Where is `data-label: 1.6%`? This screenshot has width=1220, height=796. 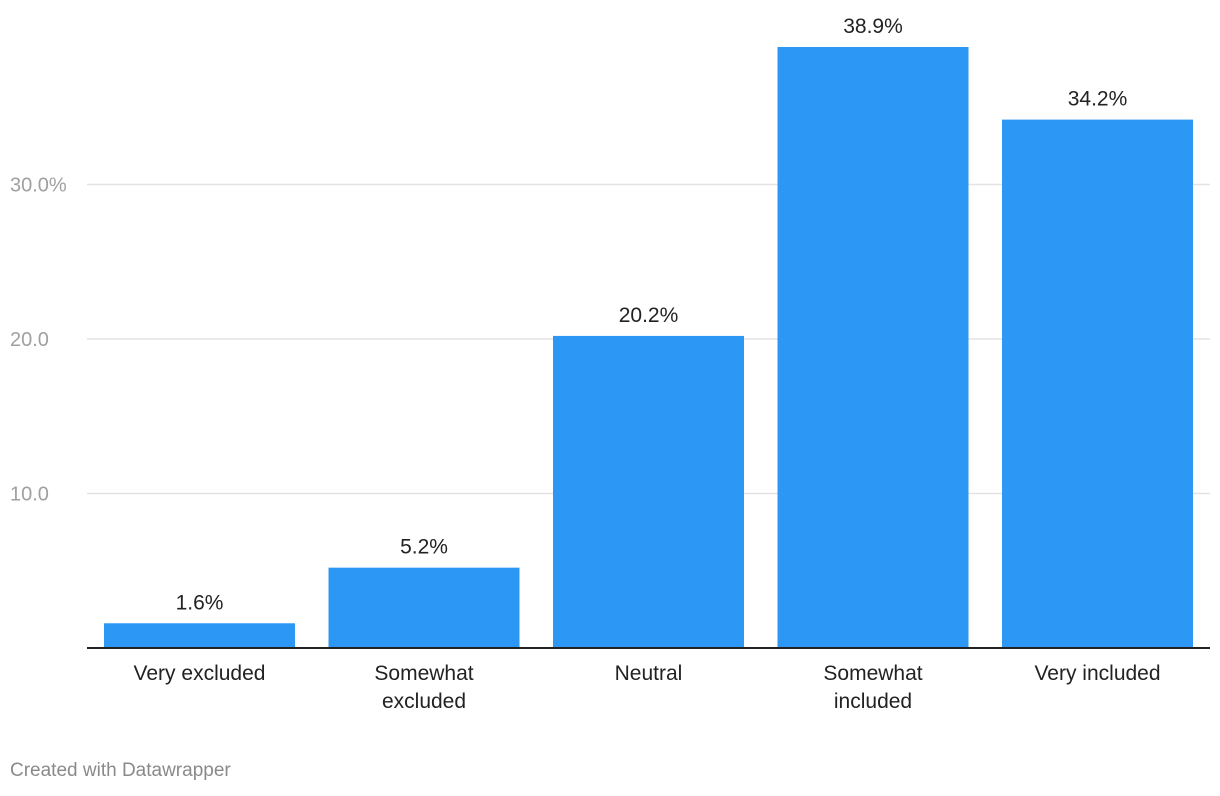 data-label: 1.6% is located at coordinates (200, 602).